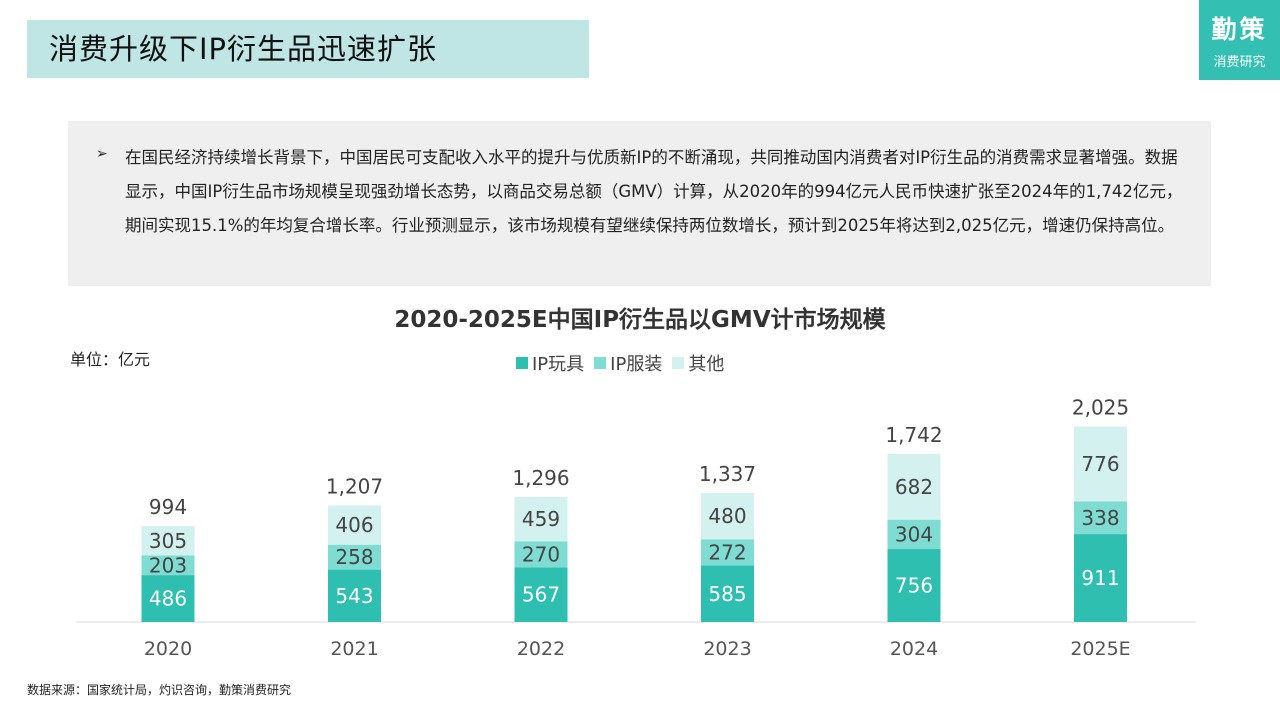  Describe the element at coordinates (727, 649) in the screenshot. I see `x-tick-label: 2023` at that location.